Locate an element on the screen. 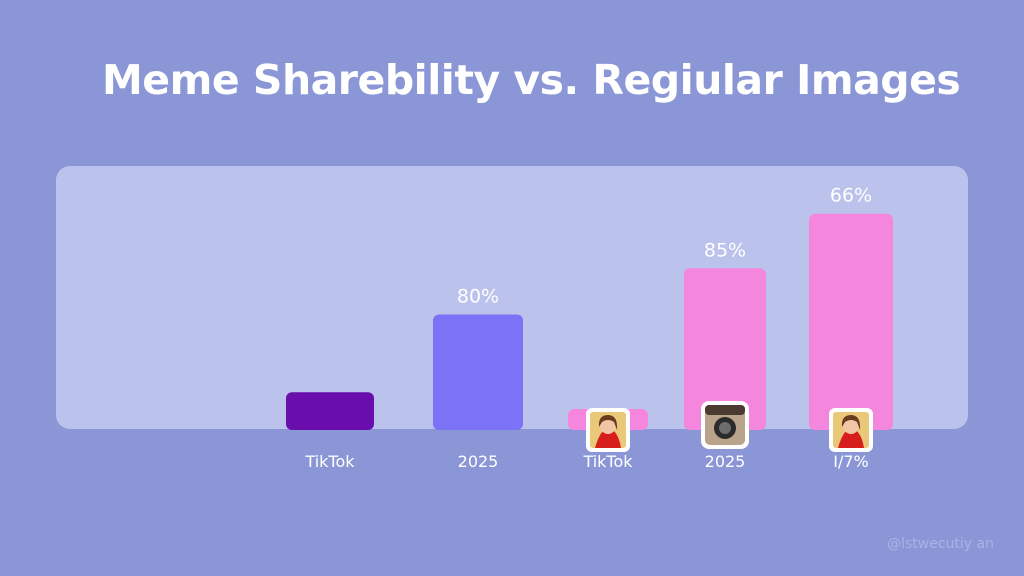 The width and height of the screenshot is (1024, 576). x-tick-label: I/7% is located at coordinates (851, 461).